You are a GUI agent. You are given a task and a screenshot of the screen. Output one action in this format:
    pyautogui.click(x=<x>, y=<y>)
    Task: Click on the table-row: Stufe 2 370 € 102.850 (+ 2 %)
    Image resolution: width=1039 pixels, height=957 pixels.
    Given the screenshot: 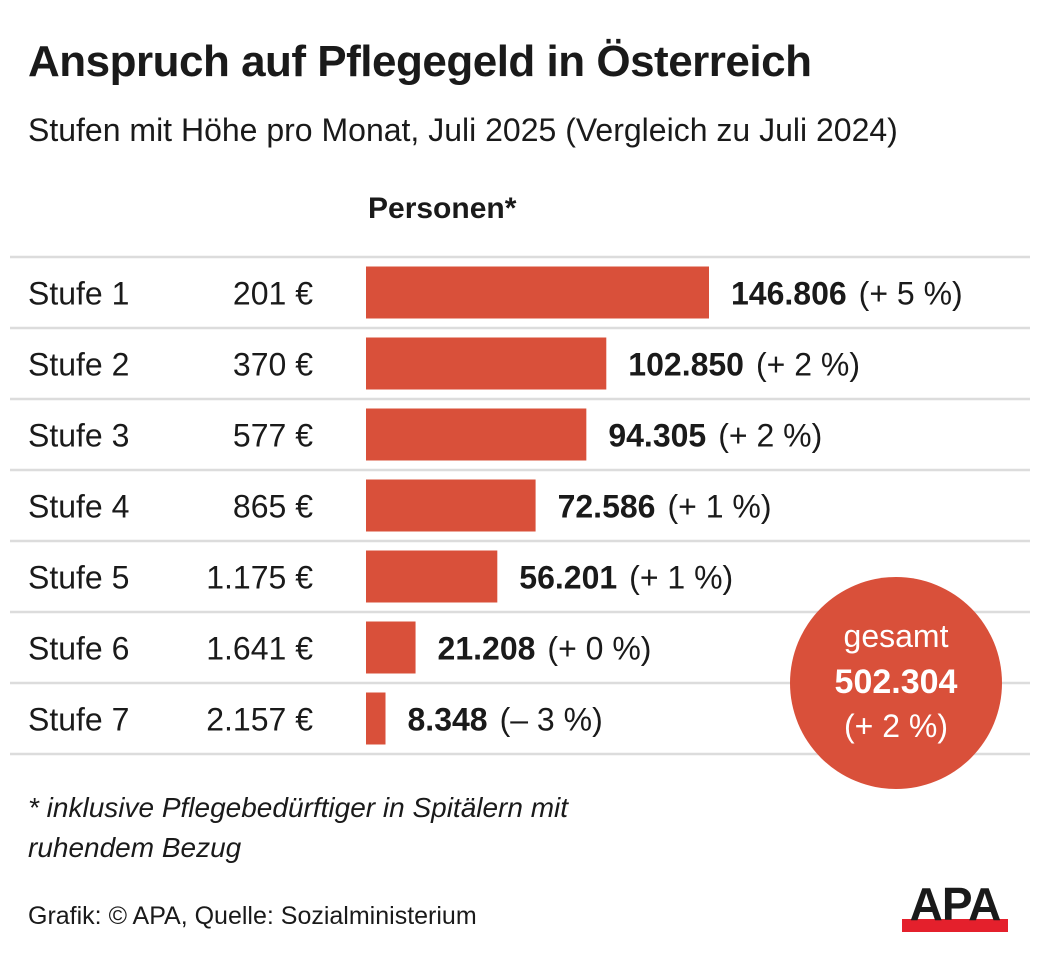 What is the action you would take?
    pyautogui.click(x=520, y=369)
    